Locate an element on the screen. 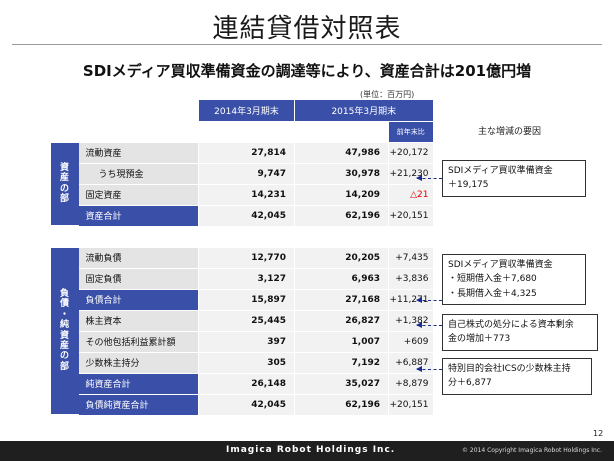  value-2014: 305 is located at coordinates (246, 363).